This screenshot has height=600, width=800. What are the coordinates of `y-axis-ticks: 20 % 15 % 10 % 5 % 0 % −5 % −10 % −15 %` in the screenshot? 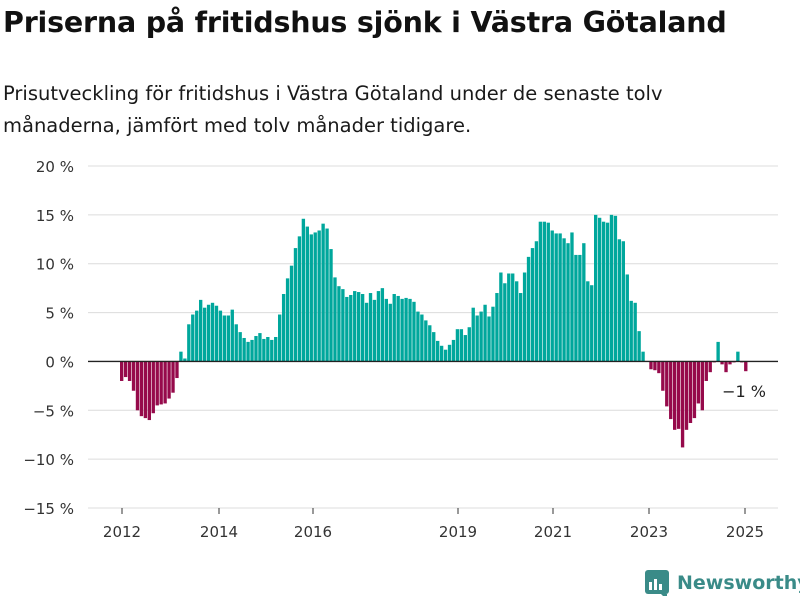 It's located at (48, 338).